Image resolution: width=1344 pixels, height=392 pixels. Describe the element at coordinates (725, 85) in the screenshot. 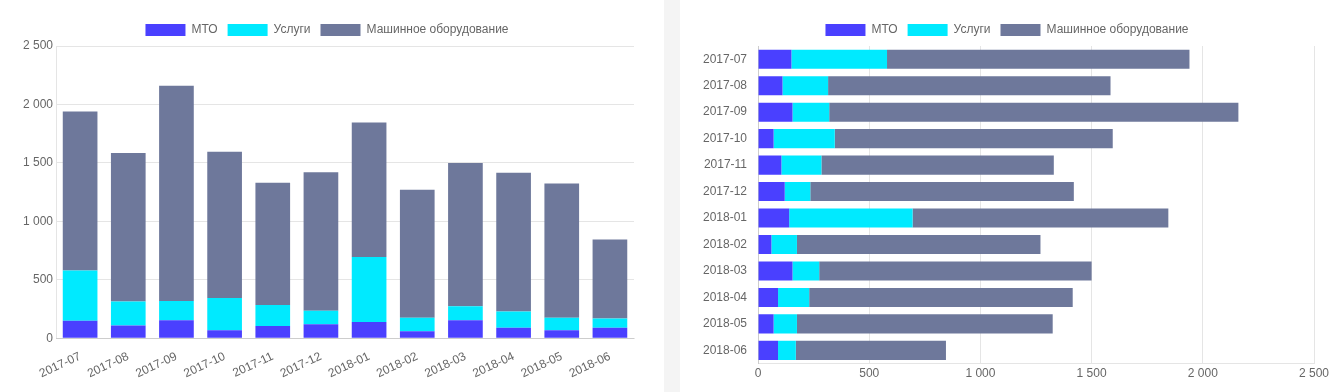

I see `y-tick-label: 2017-08` at that location.